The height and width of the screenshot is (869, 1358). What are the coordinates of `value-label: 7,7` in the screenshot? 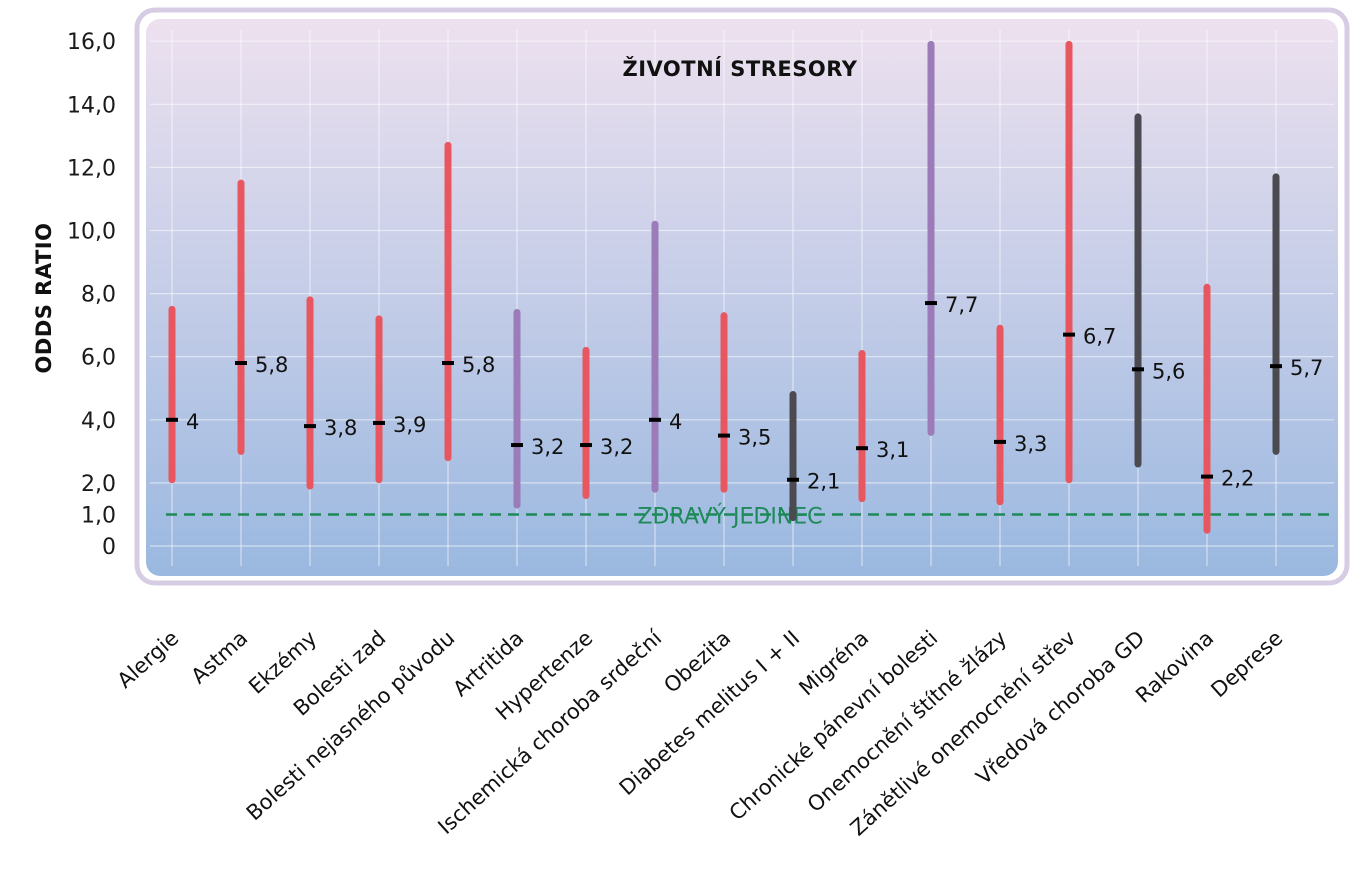 It's located at (961, 305).